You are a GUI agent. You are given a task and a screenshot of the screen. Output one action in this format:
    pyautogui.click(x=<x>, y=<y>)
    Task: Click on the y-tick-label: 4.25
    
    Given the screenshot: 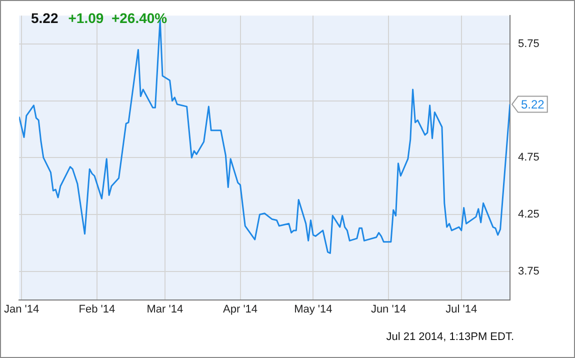 What is the action you would take?
    pyautogui.click(x=529, y=214)
    